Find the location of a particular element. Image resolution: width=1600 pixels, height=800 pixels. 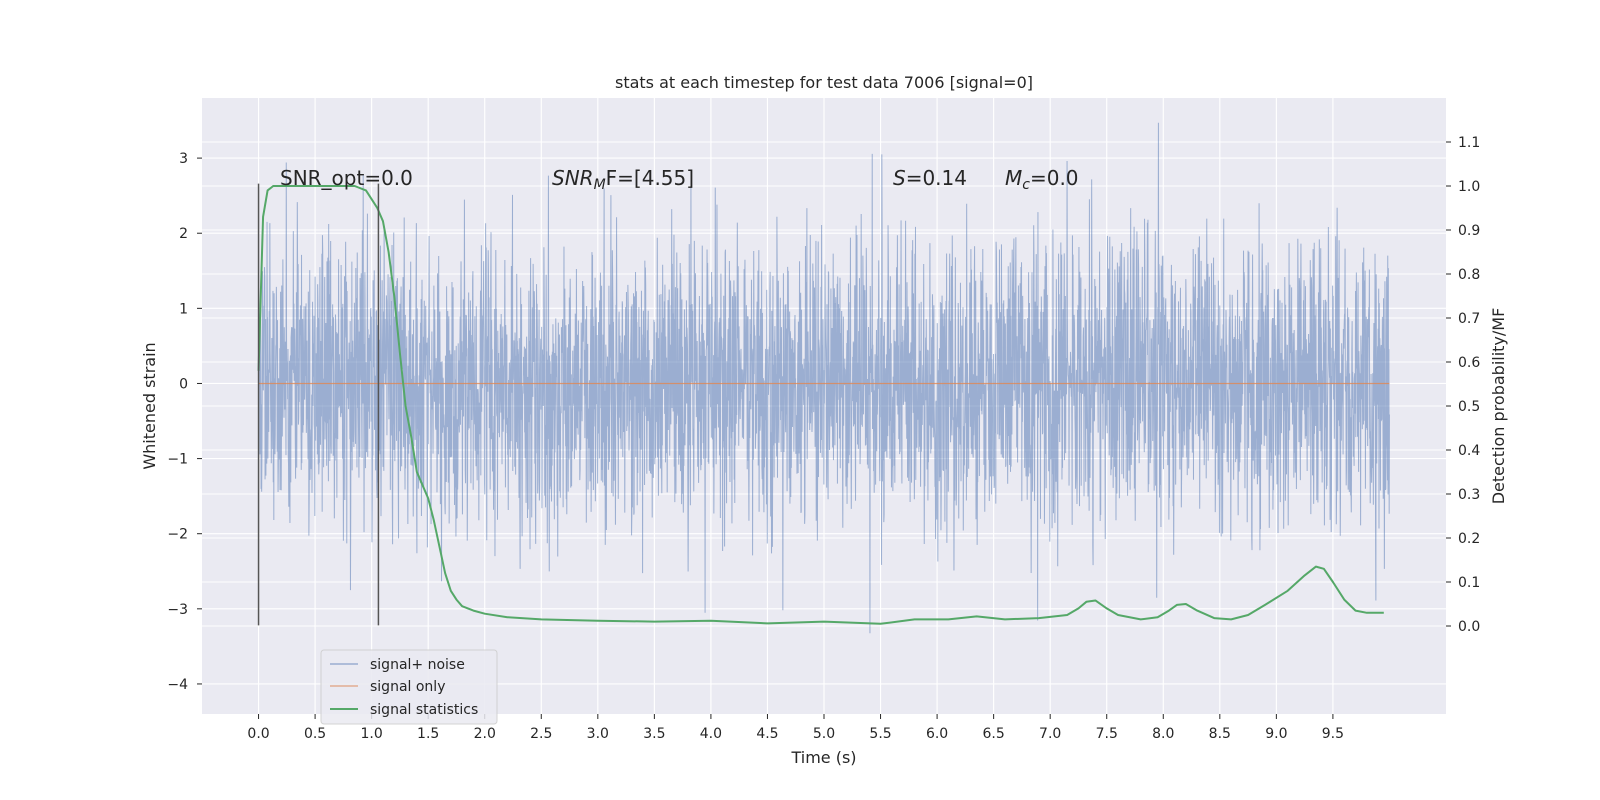

x-tick-label-15: 7.5 is located at coordinates (1107, 734).